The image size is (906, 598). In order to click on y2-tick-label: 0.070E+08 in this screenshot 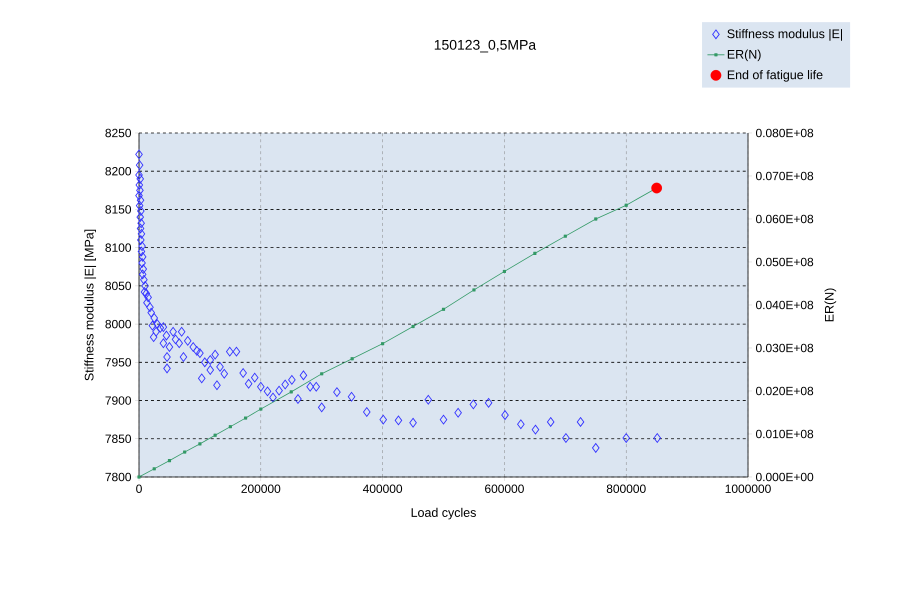, I will do `click(785, 176)`.